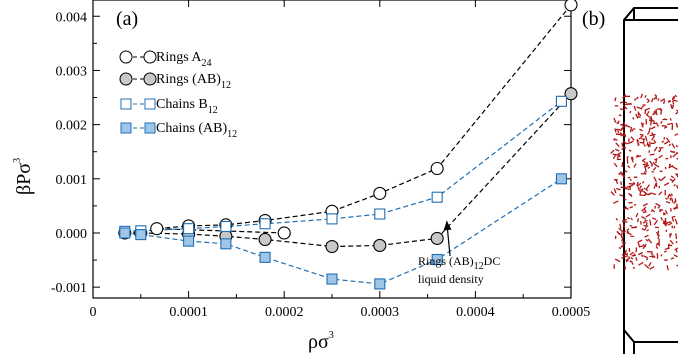 The width and height of the screenshot is (678, 358). What do you see at coordinates (72, 17) in the screenshot?
I see `y-tick-label: 0.004` at bounding box center [72, 17].